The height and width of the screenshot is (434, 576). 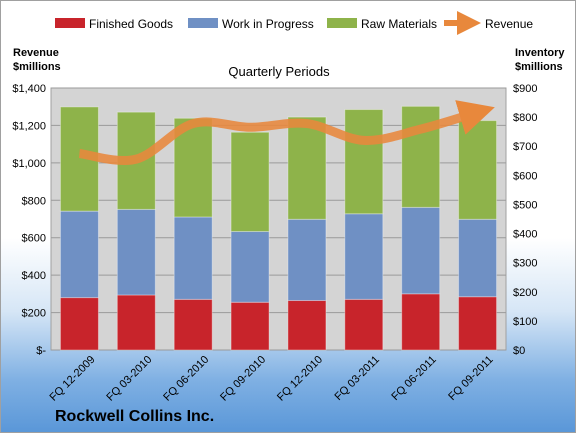 What do you see at coordinates (134, 416) in the screenshot?
I see `company-name: Rockwell Collins Inc.` at bounding box center [134, 416].